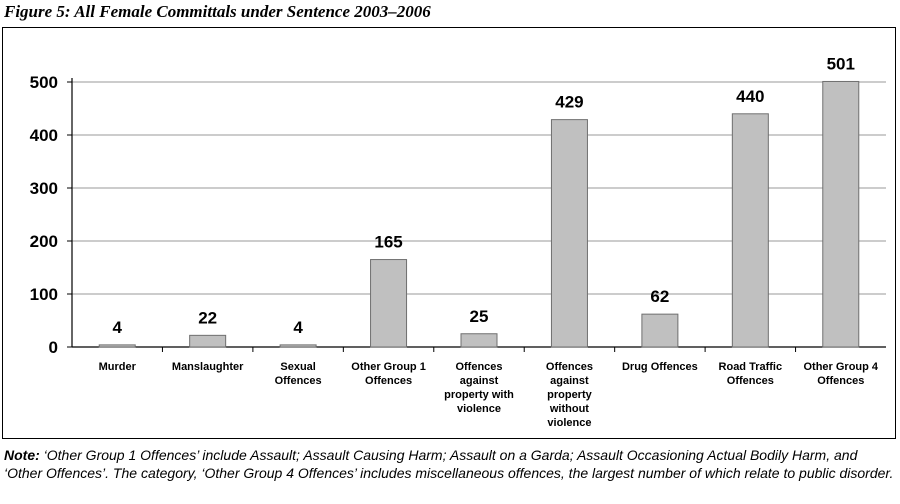  I want to click on x-tick-label-line: property with, so click(479, 395).